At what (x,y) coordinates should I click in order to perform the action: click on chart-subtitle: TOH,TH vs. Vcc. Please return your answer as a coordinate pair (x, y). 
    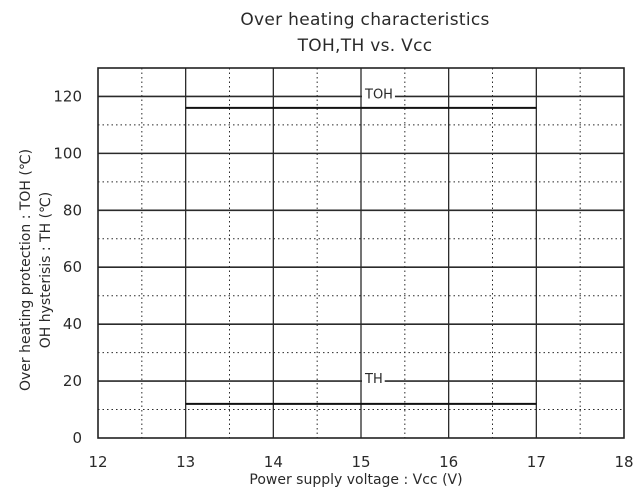
    Looking at the image, I should click on (365, 46).